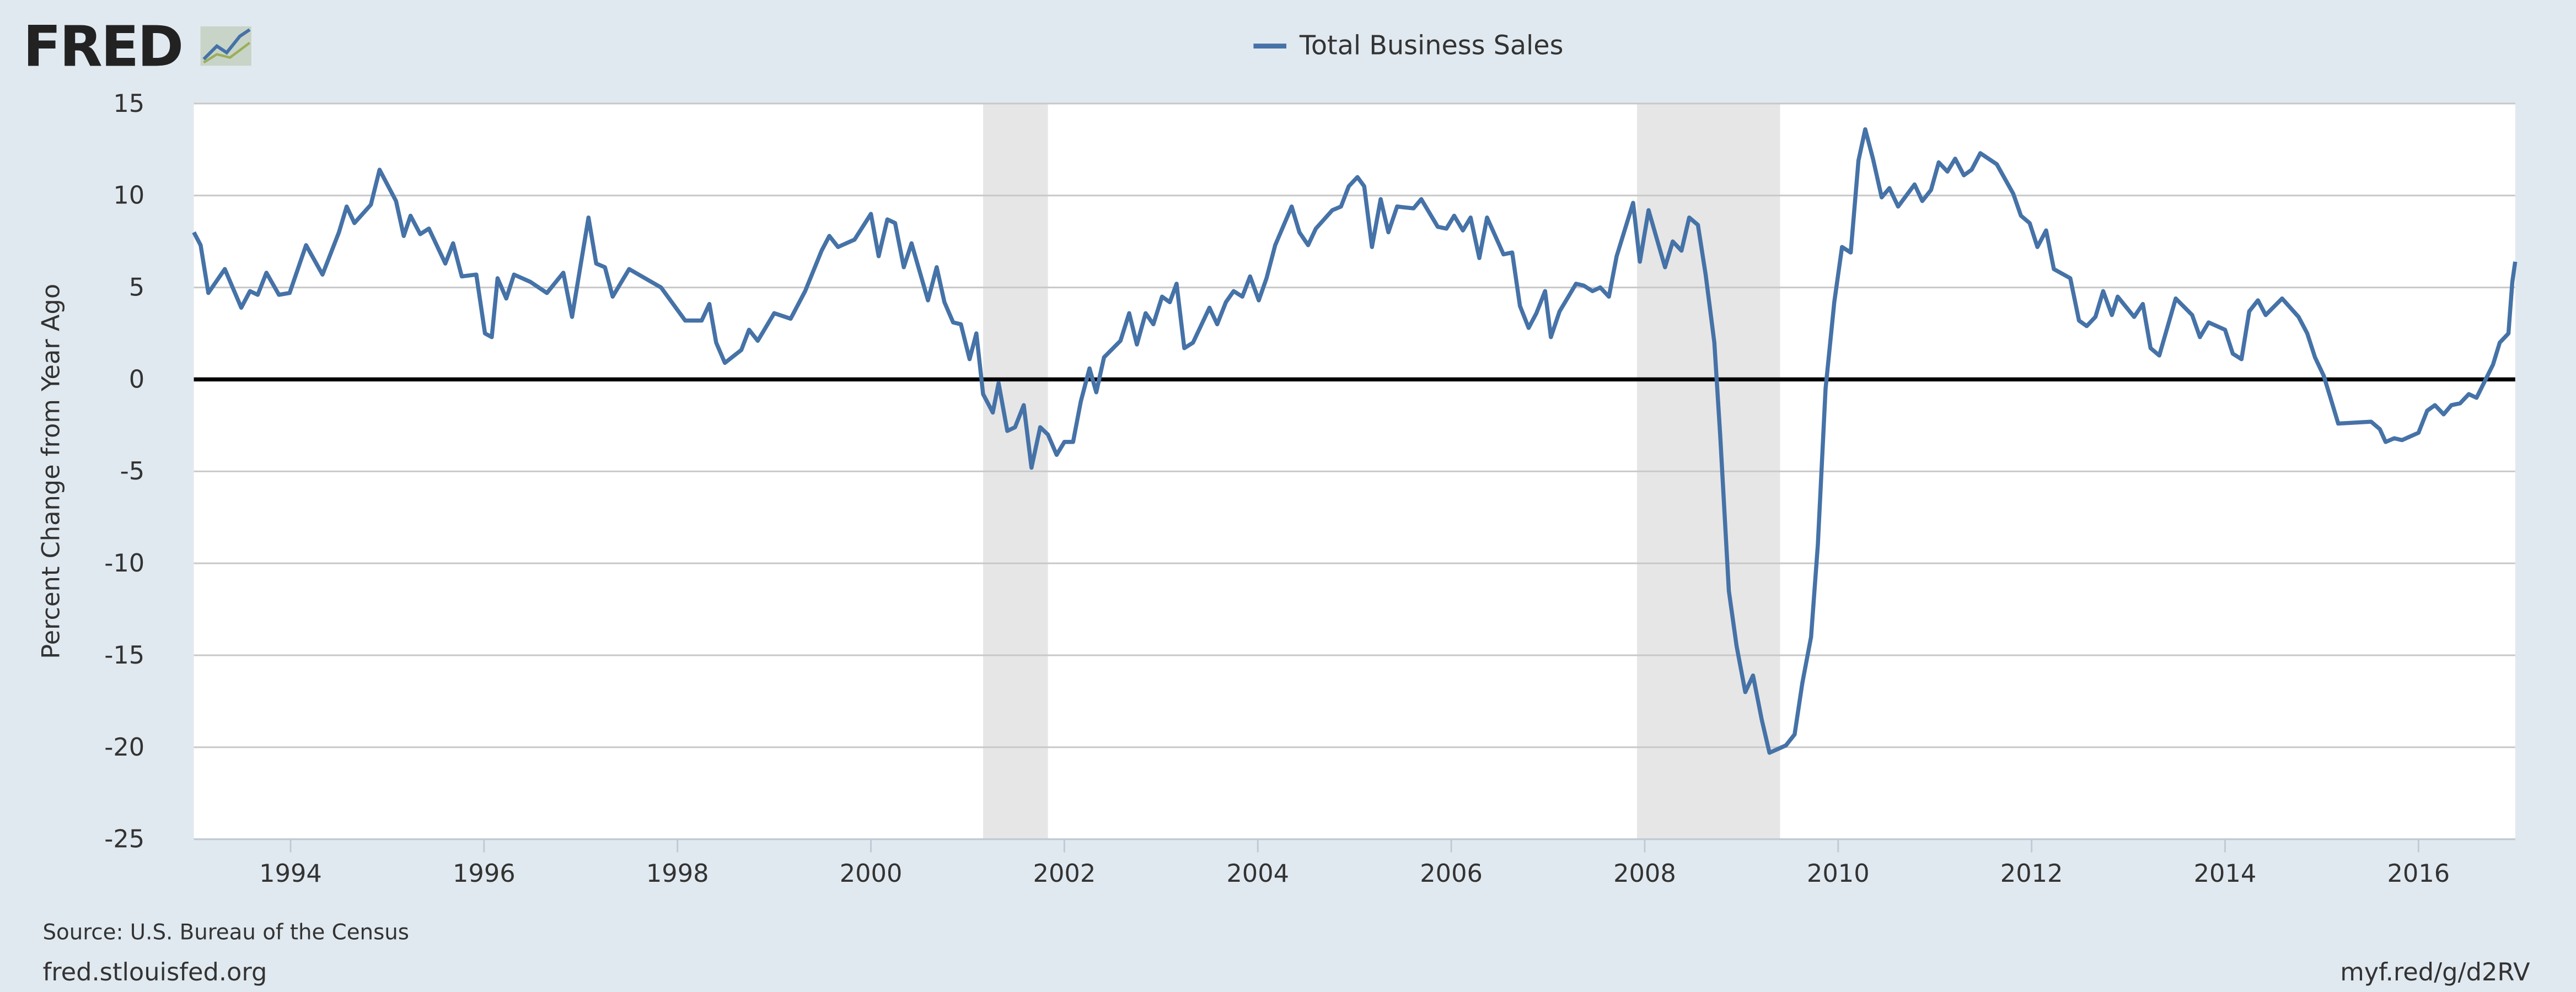 This screenshot has width=2576, height=992. What do you see at coordinates (124, 839) in the screenshot?
I see `y-tick-label: -25` at bounding box center [124, 839].